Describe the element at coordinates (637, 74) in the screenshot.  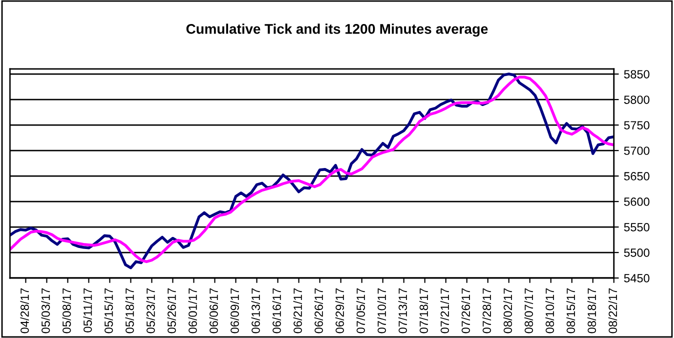
I see `y-tick-label: 5850` at that location.